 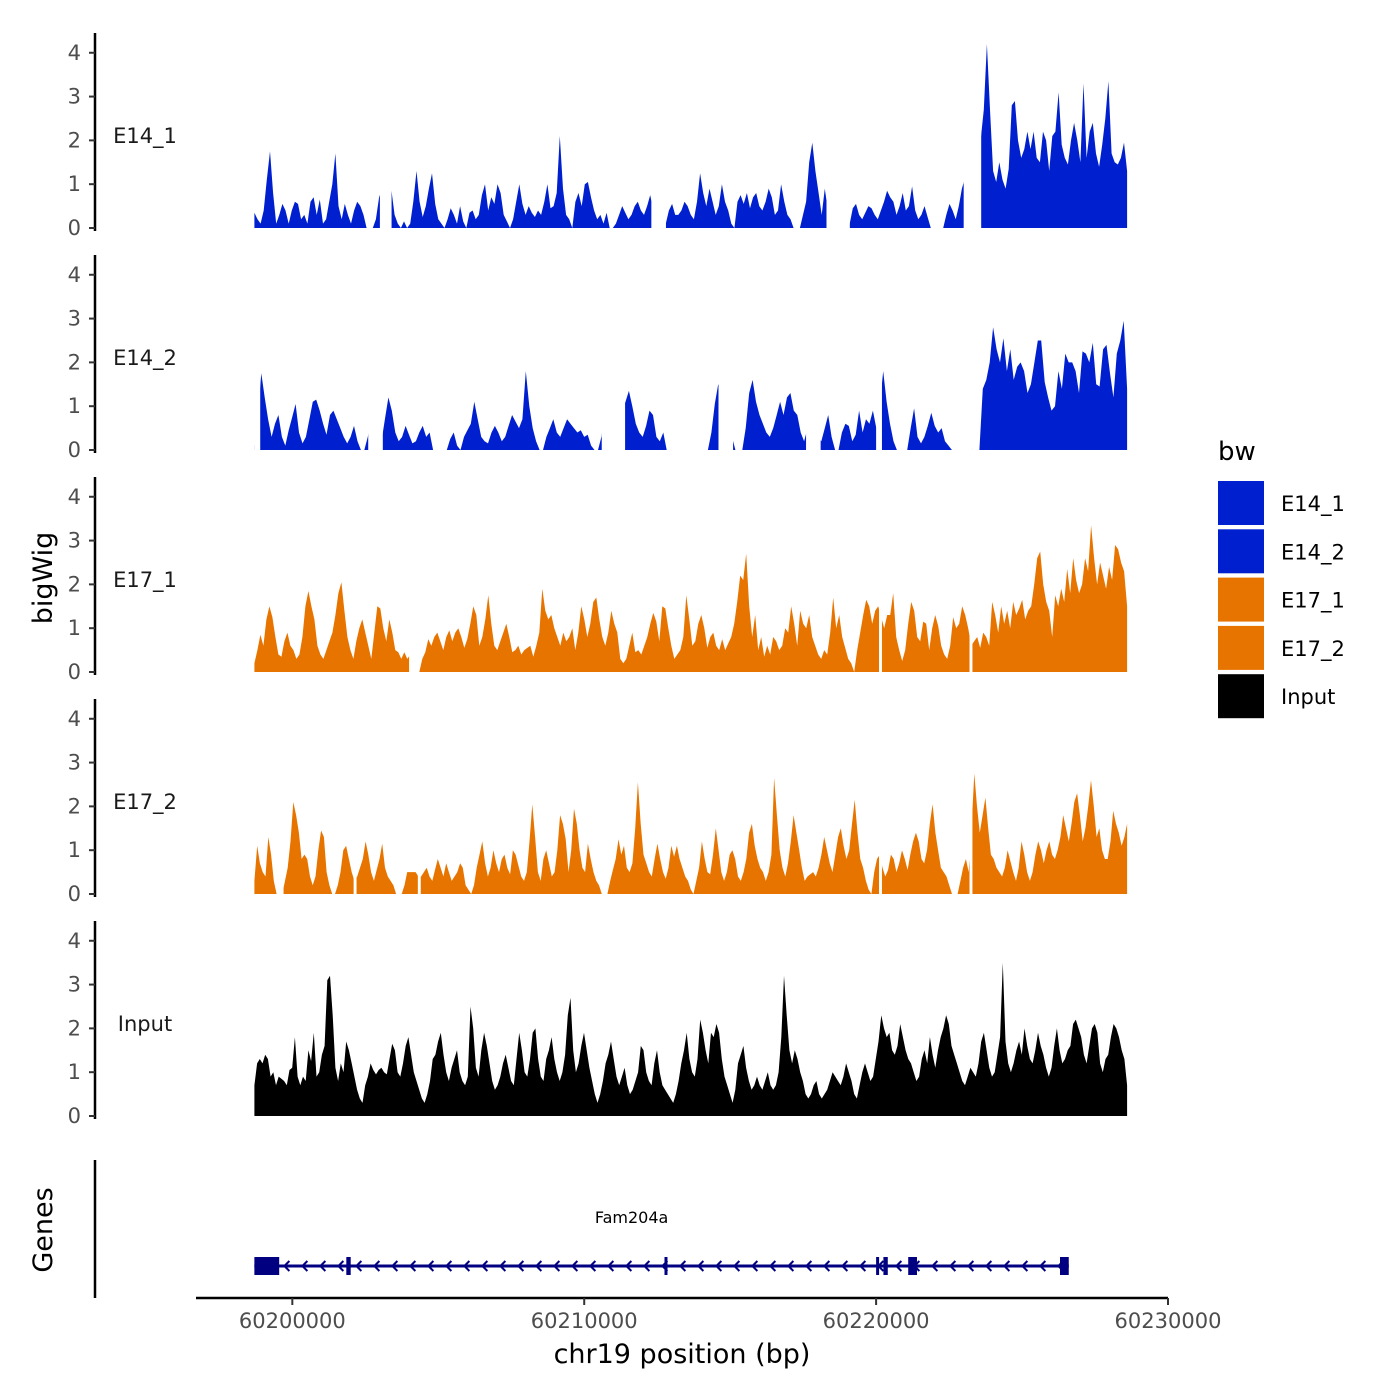 What do you see at coordinates (1168, 1321) in the screenshot?
I see `x-tick-label: 60230000` at bounding box center [1168, 1321].